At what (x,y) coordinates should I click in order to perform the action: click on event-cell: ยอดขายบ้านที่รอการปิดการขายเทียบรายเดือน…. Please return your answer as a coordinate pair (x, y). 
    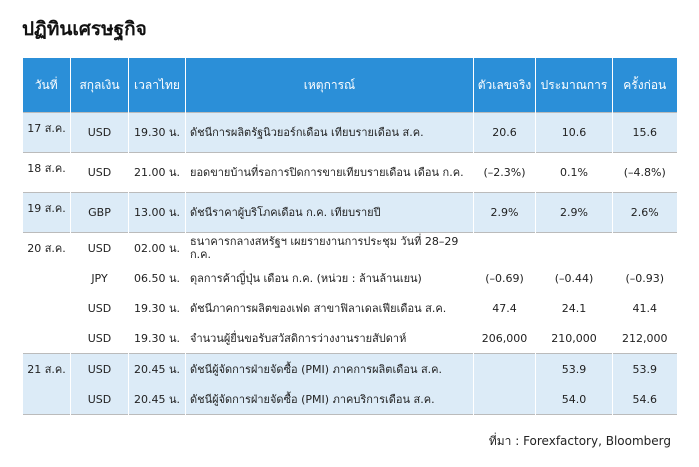
    Looking at the image, I should click on (329, 172).